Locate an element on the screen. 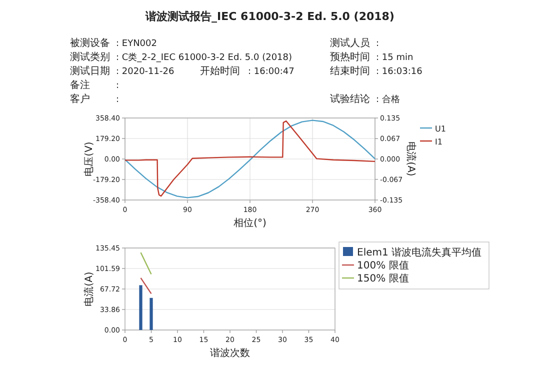 This screenshot has width=540, height=380. text: 试验结论 is located at coordinates (350, 99).